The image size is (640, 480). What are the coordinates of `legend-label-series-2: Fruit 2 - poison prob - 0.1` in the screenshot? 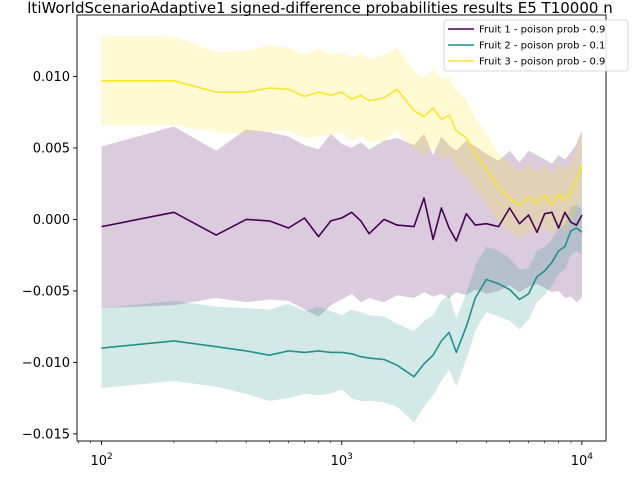 It's located at (542, 46).